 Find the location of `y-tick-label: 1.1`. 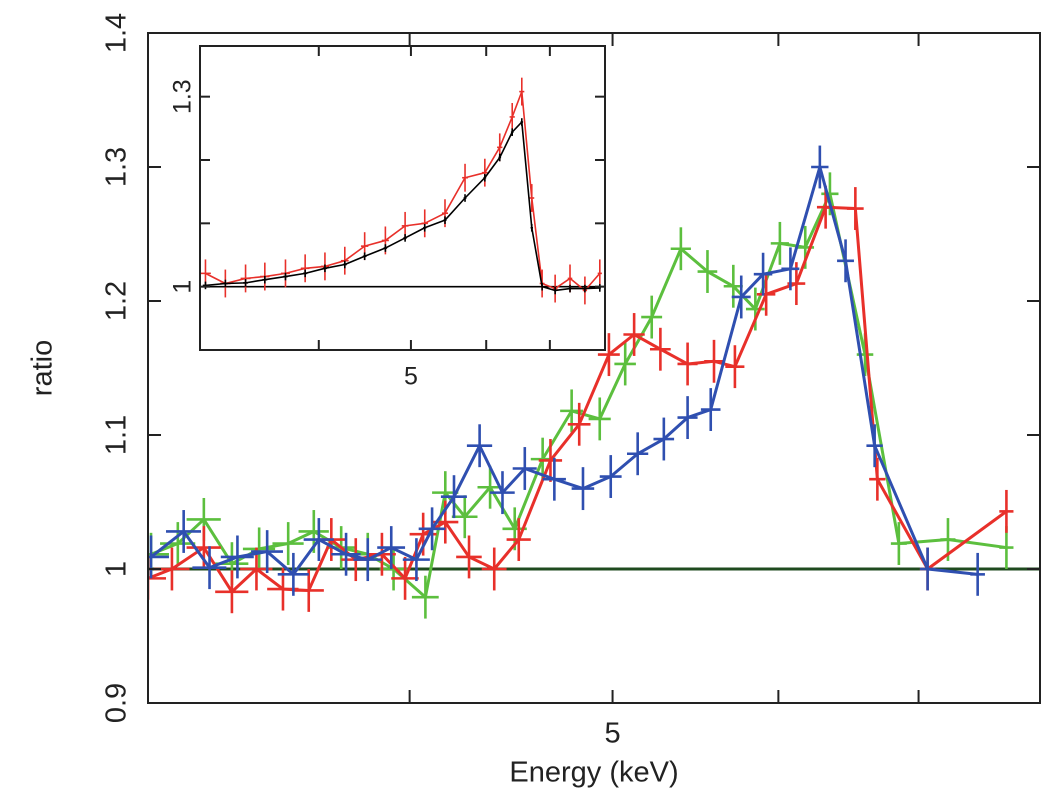

y-tick-label: 1.1 is located at coordinates (117, 435).